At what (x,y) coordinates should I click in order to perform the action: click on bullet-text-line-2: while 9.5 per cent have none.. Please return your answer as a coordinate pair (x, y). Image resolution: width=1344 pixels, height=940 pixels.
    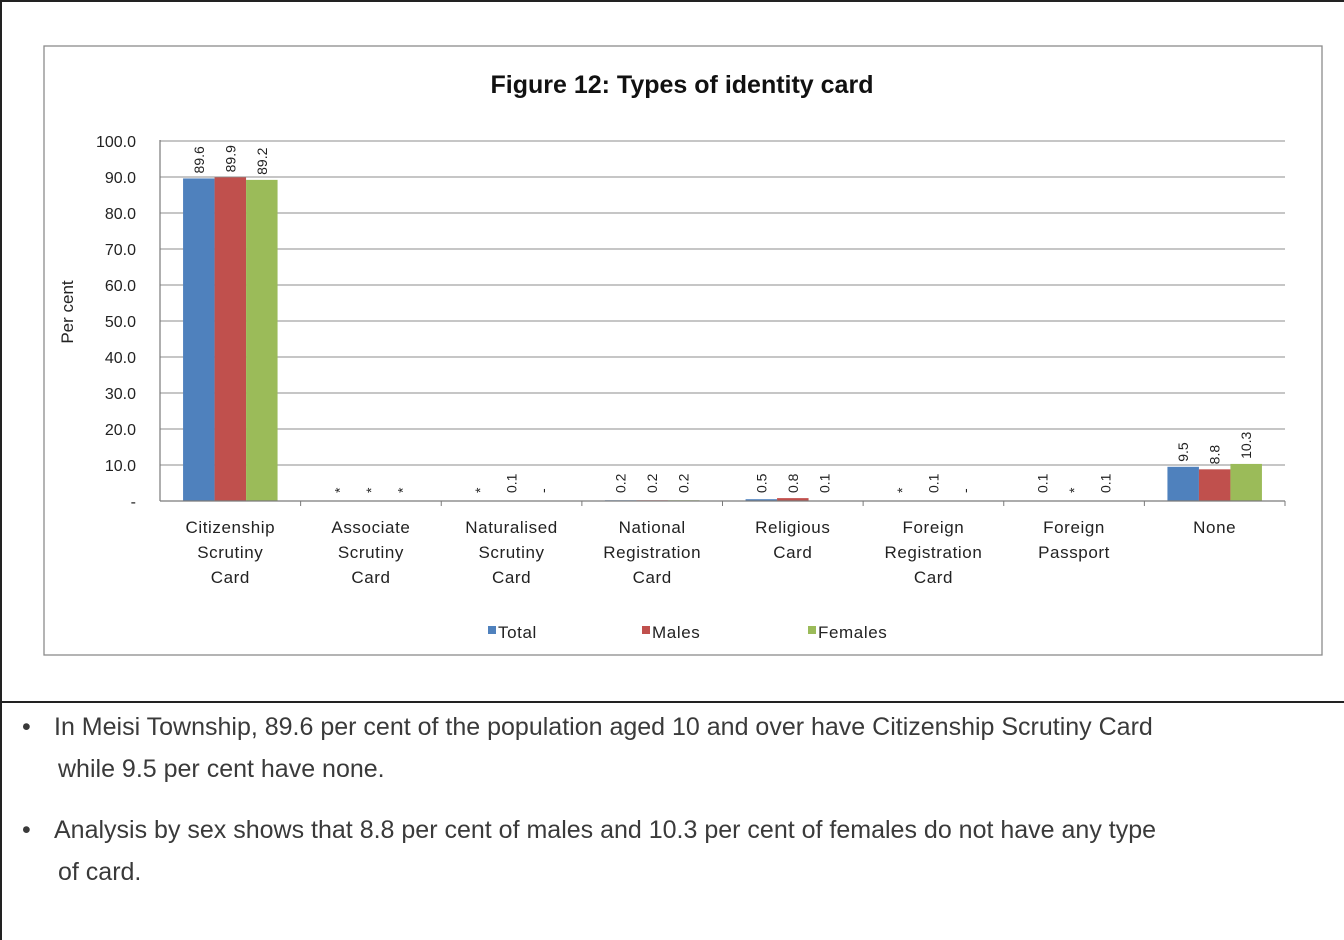
    Looking at the image, I should click on (221, 769).